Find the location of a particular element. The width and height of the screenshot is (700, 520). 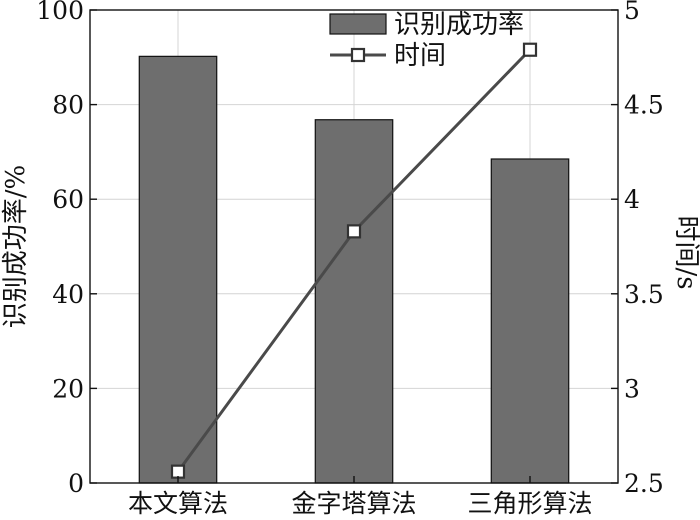

y2-tick-label-5: 5 is located at coordinates (632, 12).